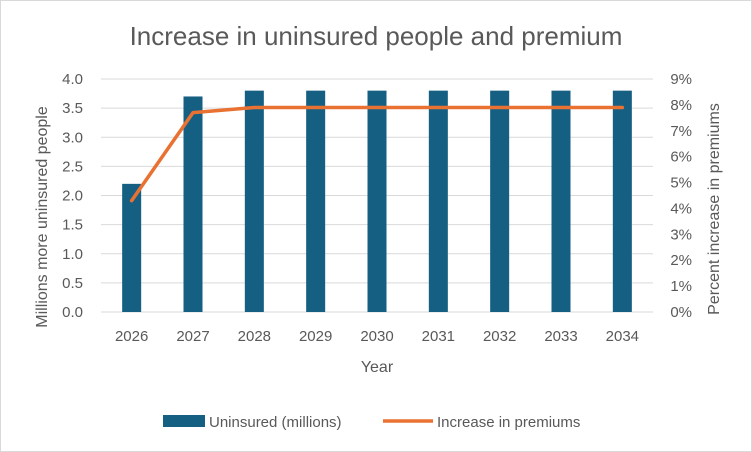 The width and height of the screenshot is (752, 452). Describe the element at coordinates (681, 131) in the screenshot. I see `right-tick-label: 7%` at that location.